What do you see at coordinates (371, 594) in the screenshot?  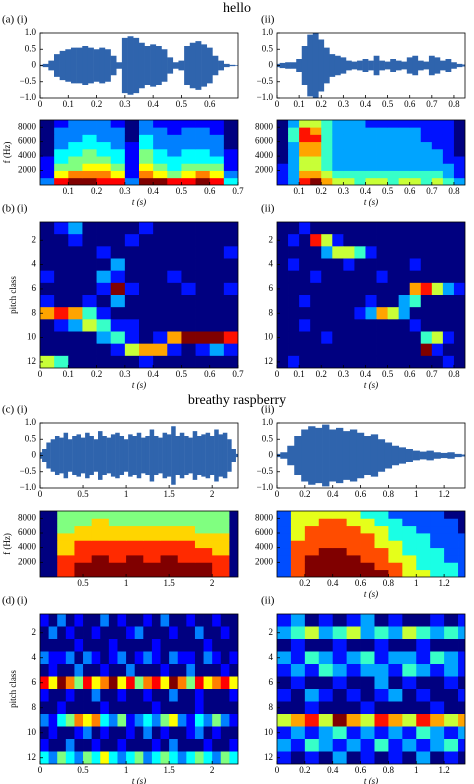 I see `x-axis-label: t (s)` at bounding box center [371, 594].